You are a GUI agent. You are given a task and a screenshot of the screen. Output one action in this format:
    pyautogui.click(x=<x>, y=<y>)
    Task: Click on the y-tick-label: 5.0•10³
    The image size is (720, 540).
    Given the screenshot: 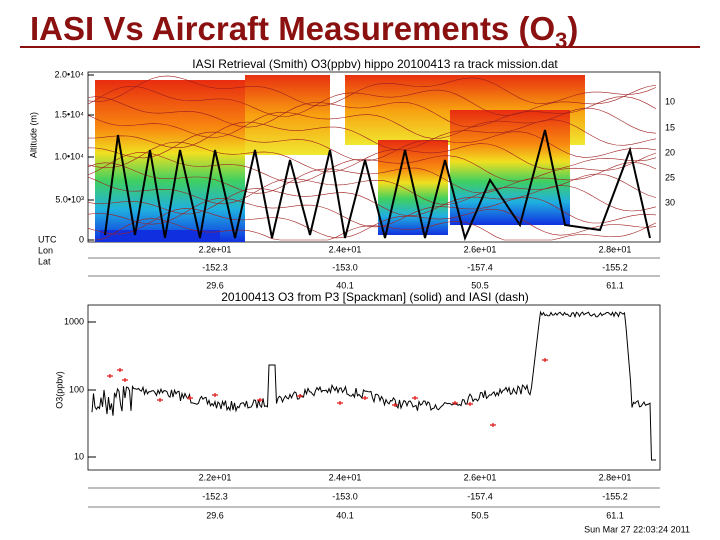 What is the action you would take?
    pyautogui.click(x=69, y=199)
    